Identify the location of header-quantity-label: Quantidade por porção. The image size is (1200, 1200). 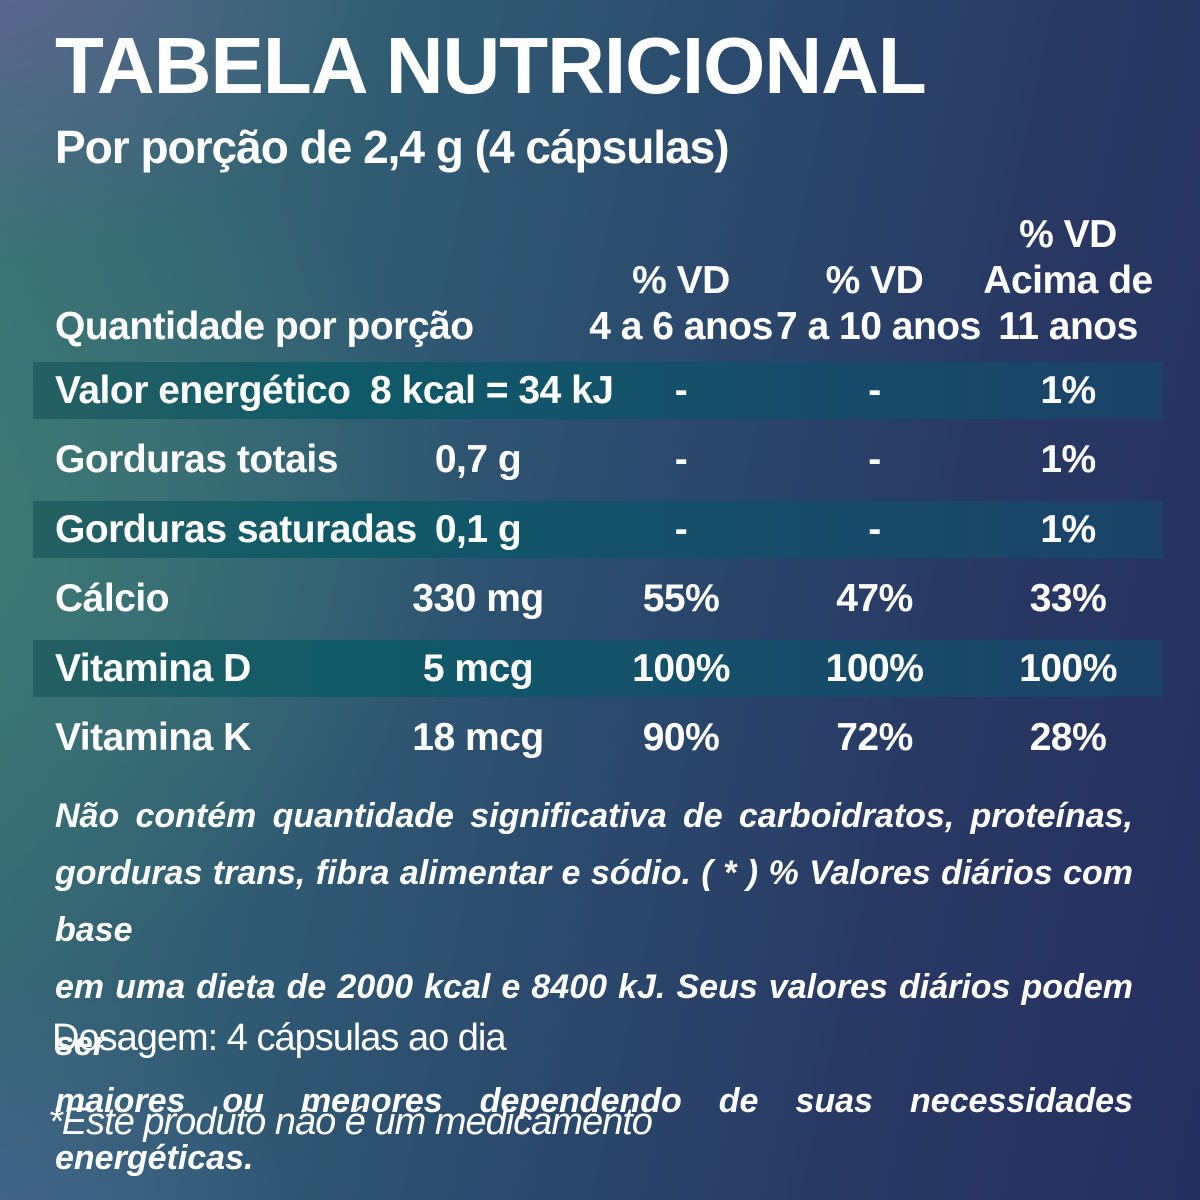
(264, 326).